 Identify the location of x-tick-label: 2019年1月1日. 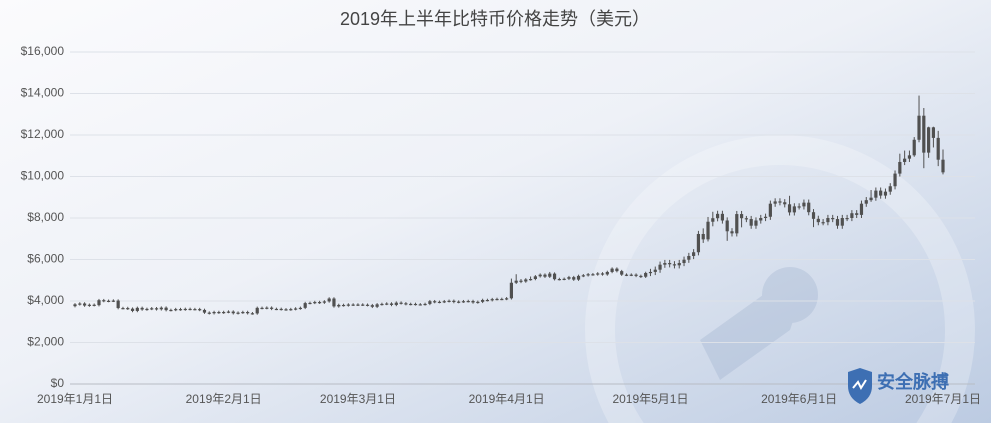
(75, 399).